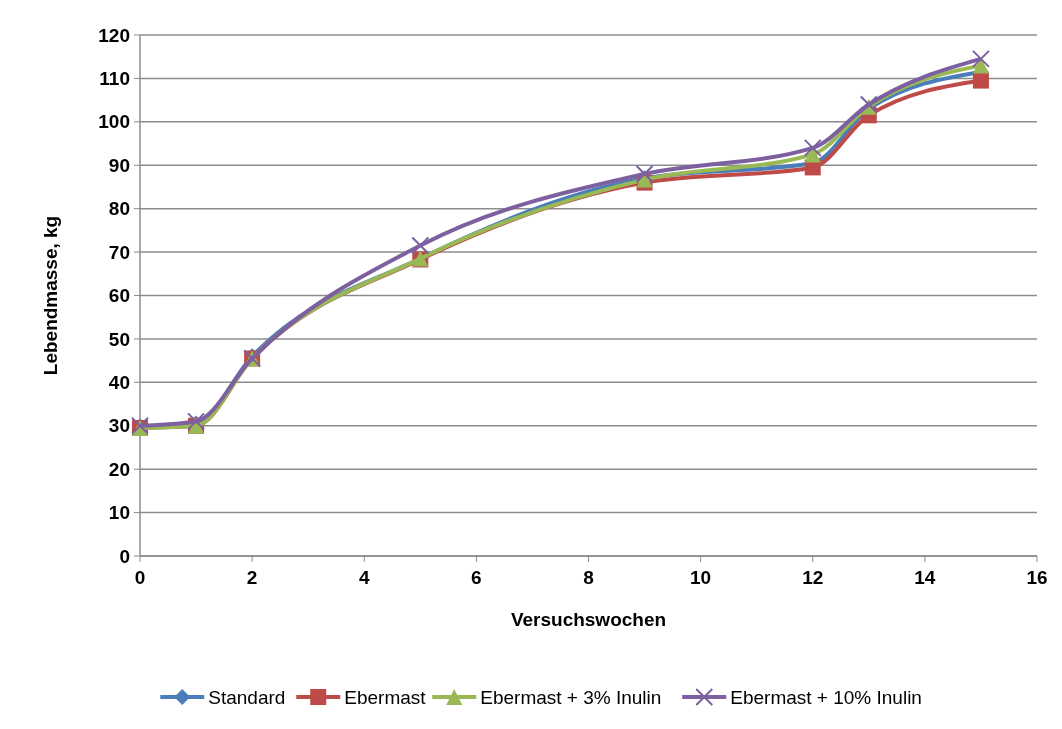 This screenshot has width=1062, height=729. What do you see at coordinates (925, 577) in the screenshot?
I see `x-tick-label: 14` at bounding box center [925, 577].